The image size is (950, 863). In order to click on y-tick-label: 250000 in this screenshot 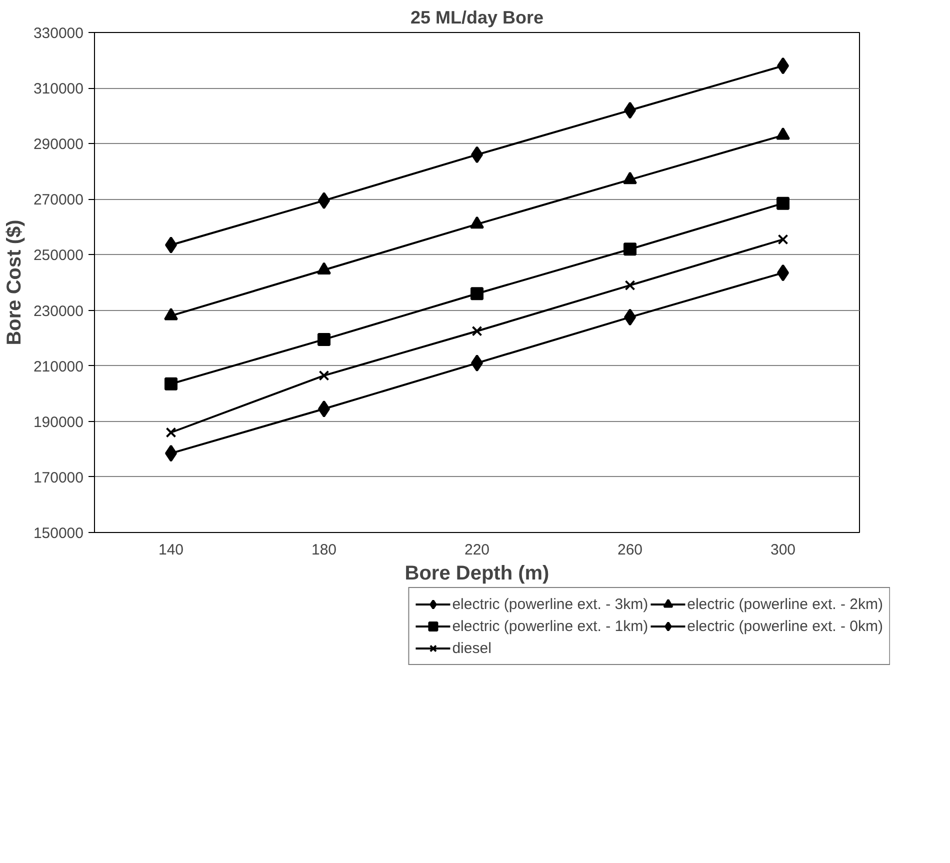, I will do `click(58, 255)`.